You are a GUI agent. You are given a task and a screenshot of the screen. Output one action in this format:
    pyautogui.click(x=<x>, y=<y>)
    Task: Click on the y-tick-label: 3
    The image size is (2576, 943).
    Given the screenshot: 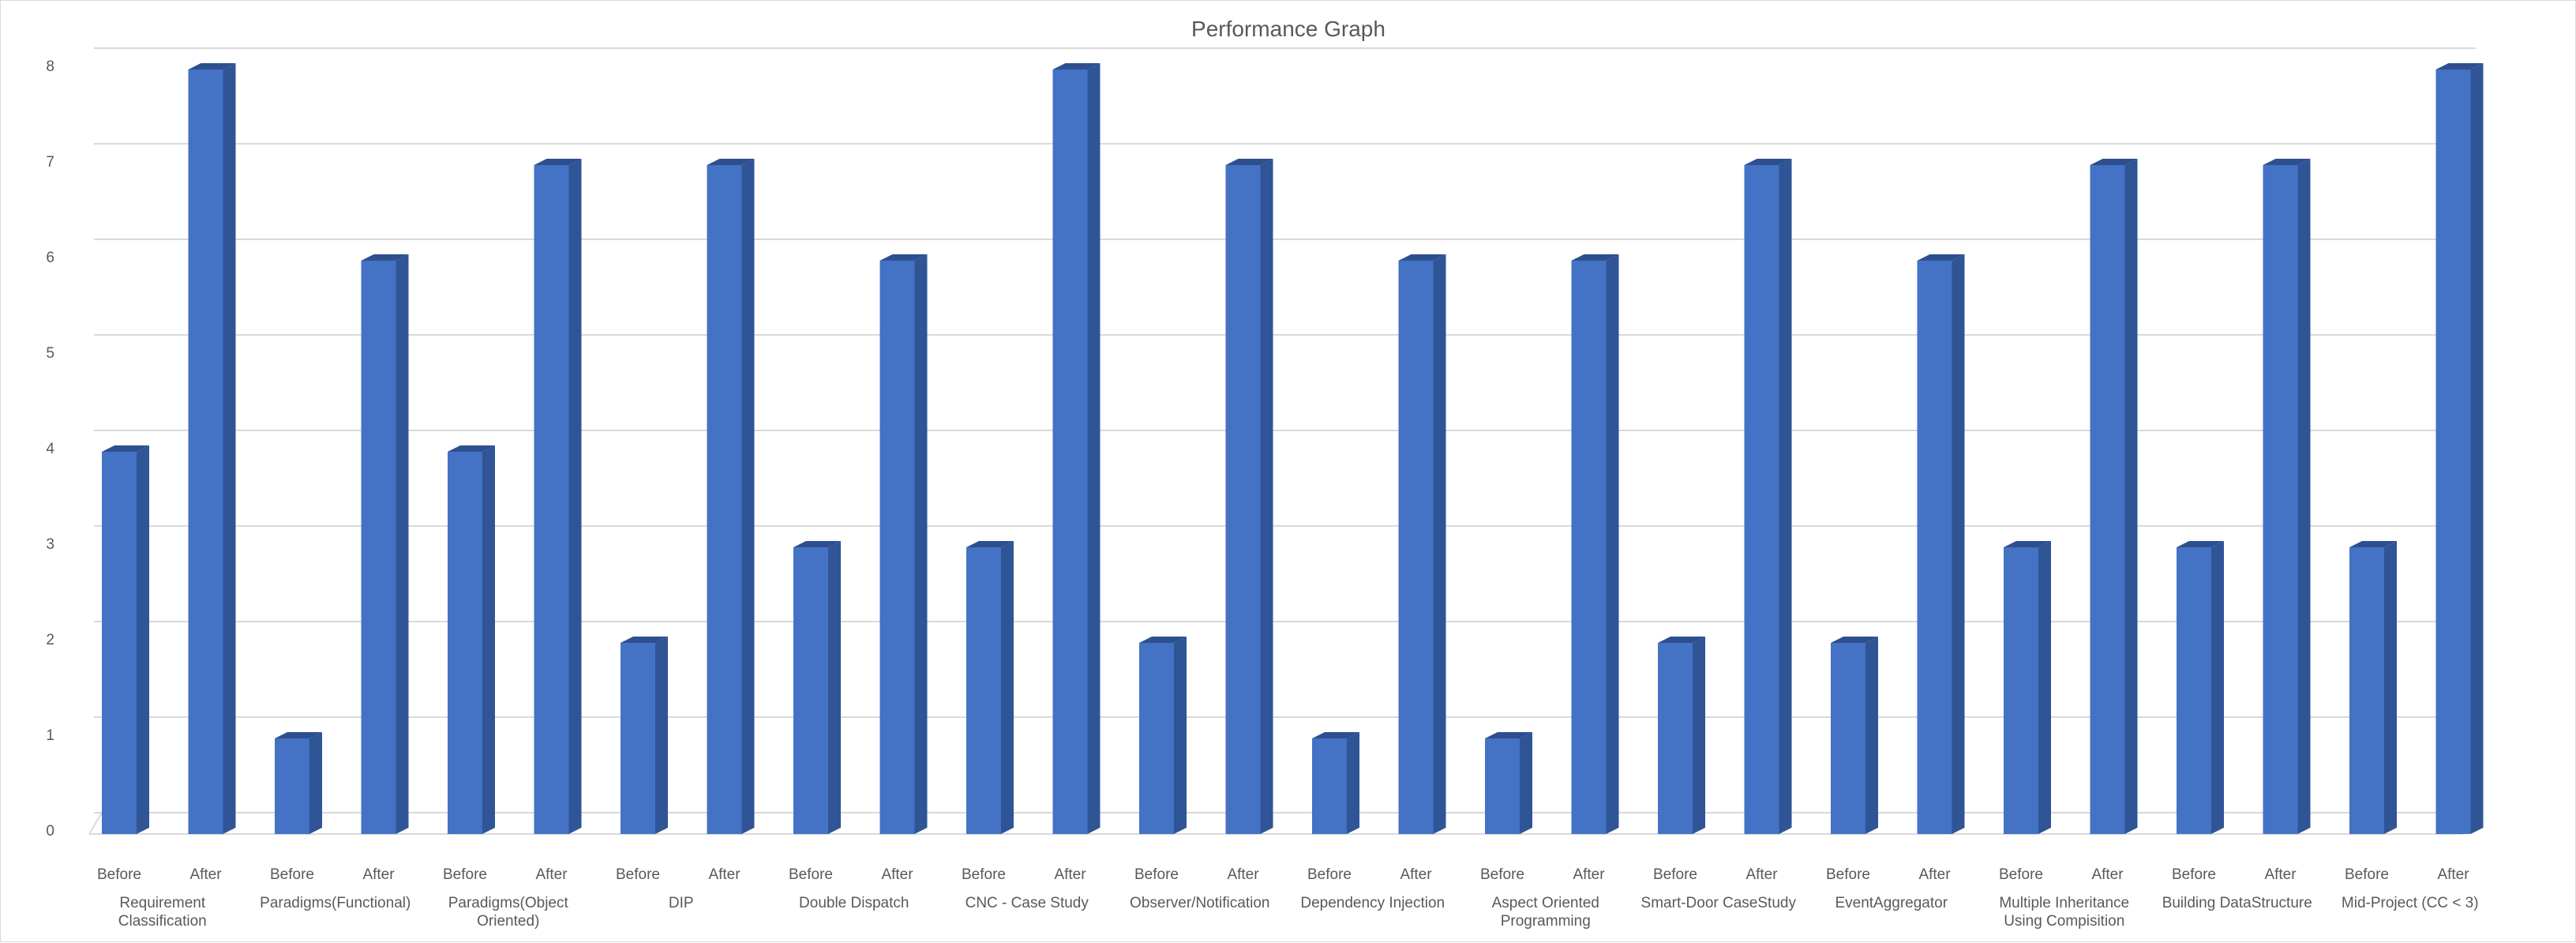 What is the action you would take?
    pyautogui.click(x=50, y=544)
    